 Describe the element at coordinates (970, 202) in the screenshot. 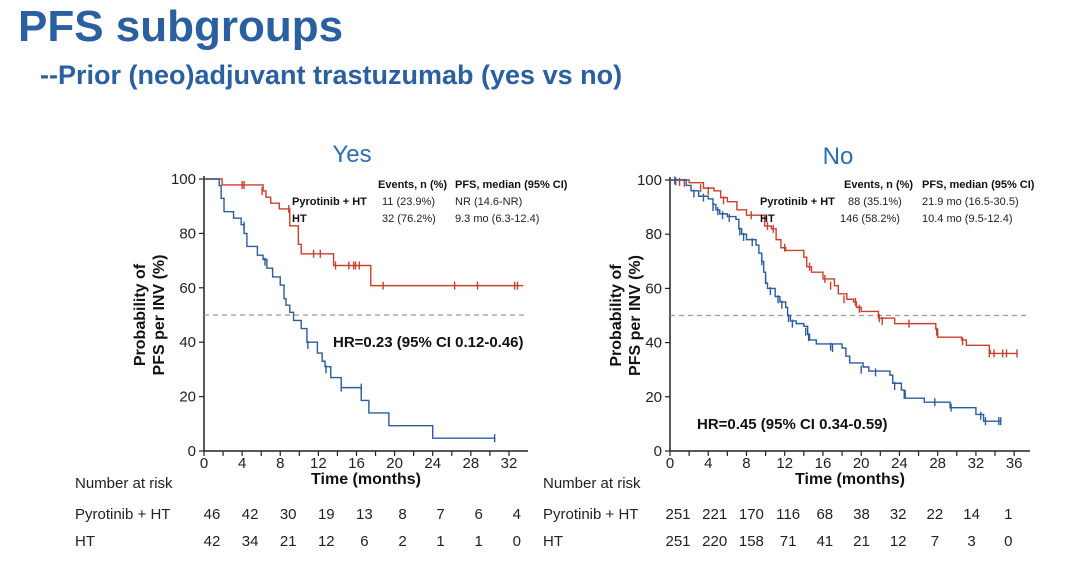

I see `legend-median: 21.9 mo (16.5-30.5)` at that location.